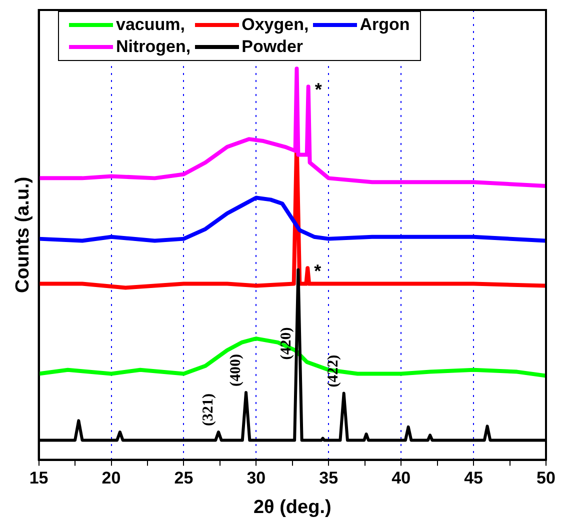  Describe the element at coordinates (256, 478) in the screenshot. I see `x-tick-label: 30` at that location.